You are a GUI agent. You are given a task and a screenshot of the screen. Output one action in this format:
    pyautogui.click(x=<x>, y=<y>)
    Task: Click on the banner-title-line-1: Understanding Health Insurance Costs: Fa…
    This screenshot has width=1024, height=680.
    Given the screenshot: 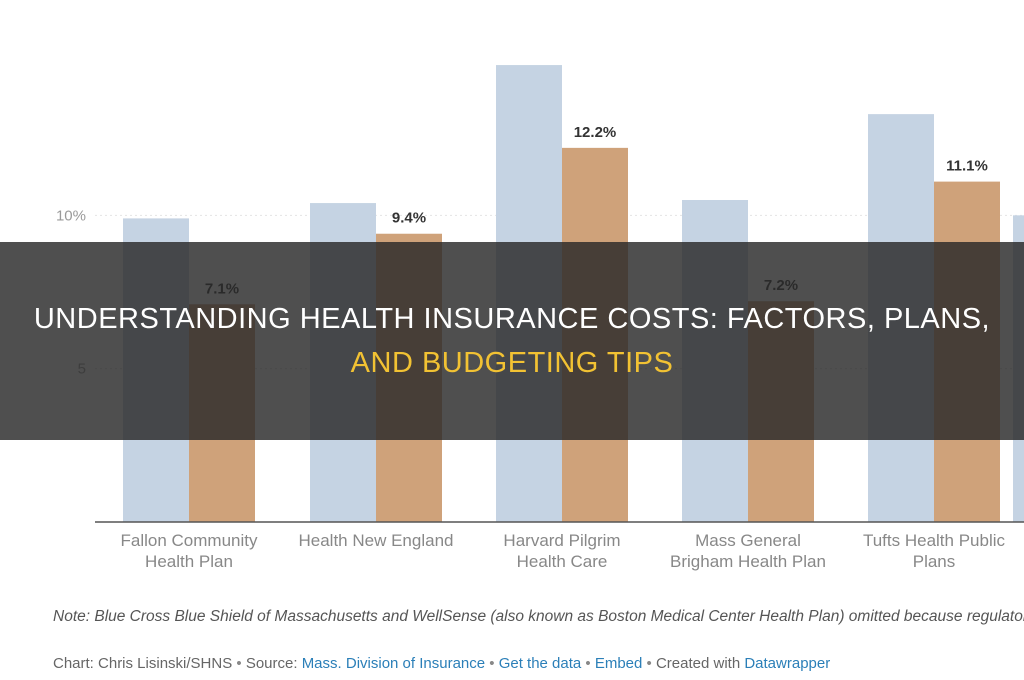 What is the action you would take?
    pyautogui.click(x=512, y=319)
    